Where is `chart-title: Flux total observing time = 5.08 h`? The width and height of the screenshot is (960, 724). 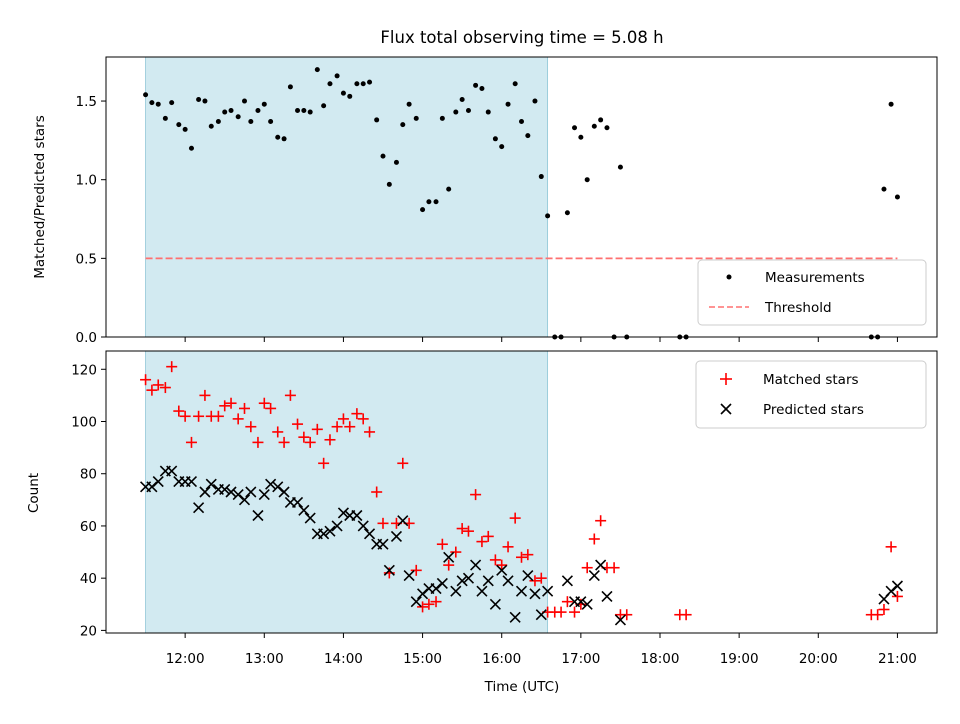
chart-title: Flux total observing time = 5.08 h is located at coordinates (521, 37).